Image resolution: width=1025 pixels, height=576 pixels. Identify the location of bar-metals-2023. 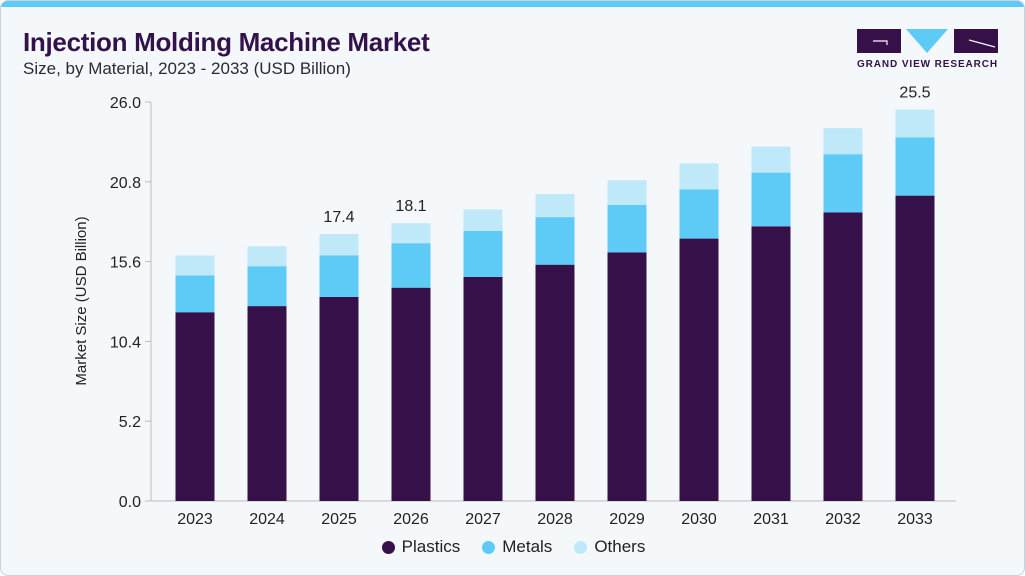
(195, 294).